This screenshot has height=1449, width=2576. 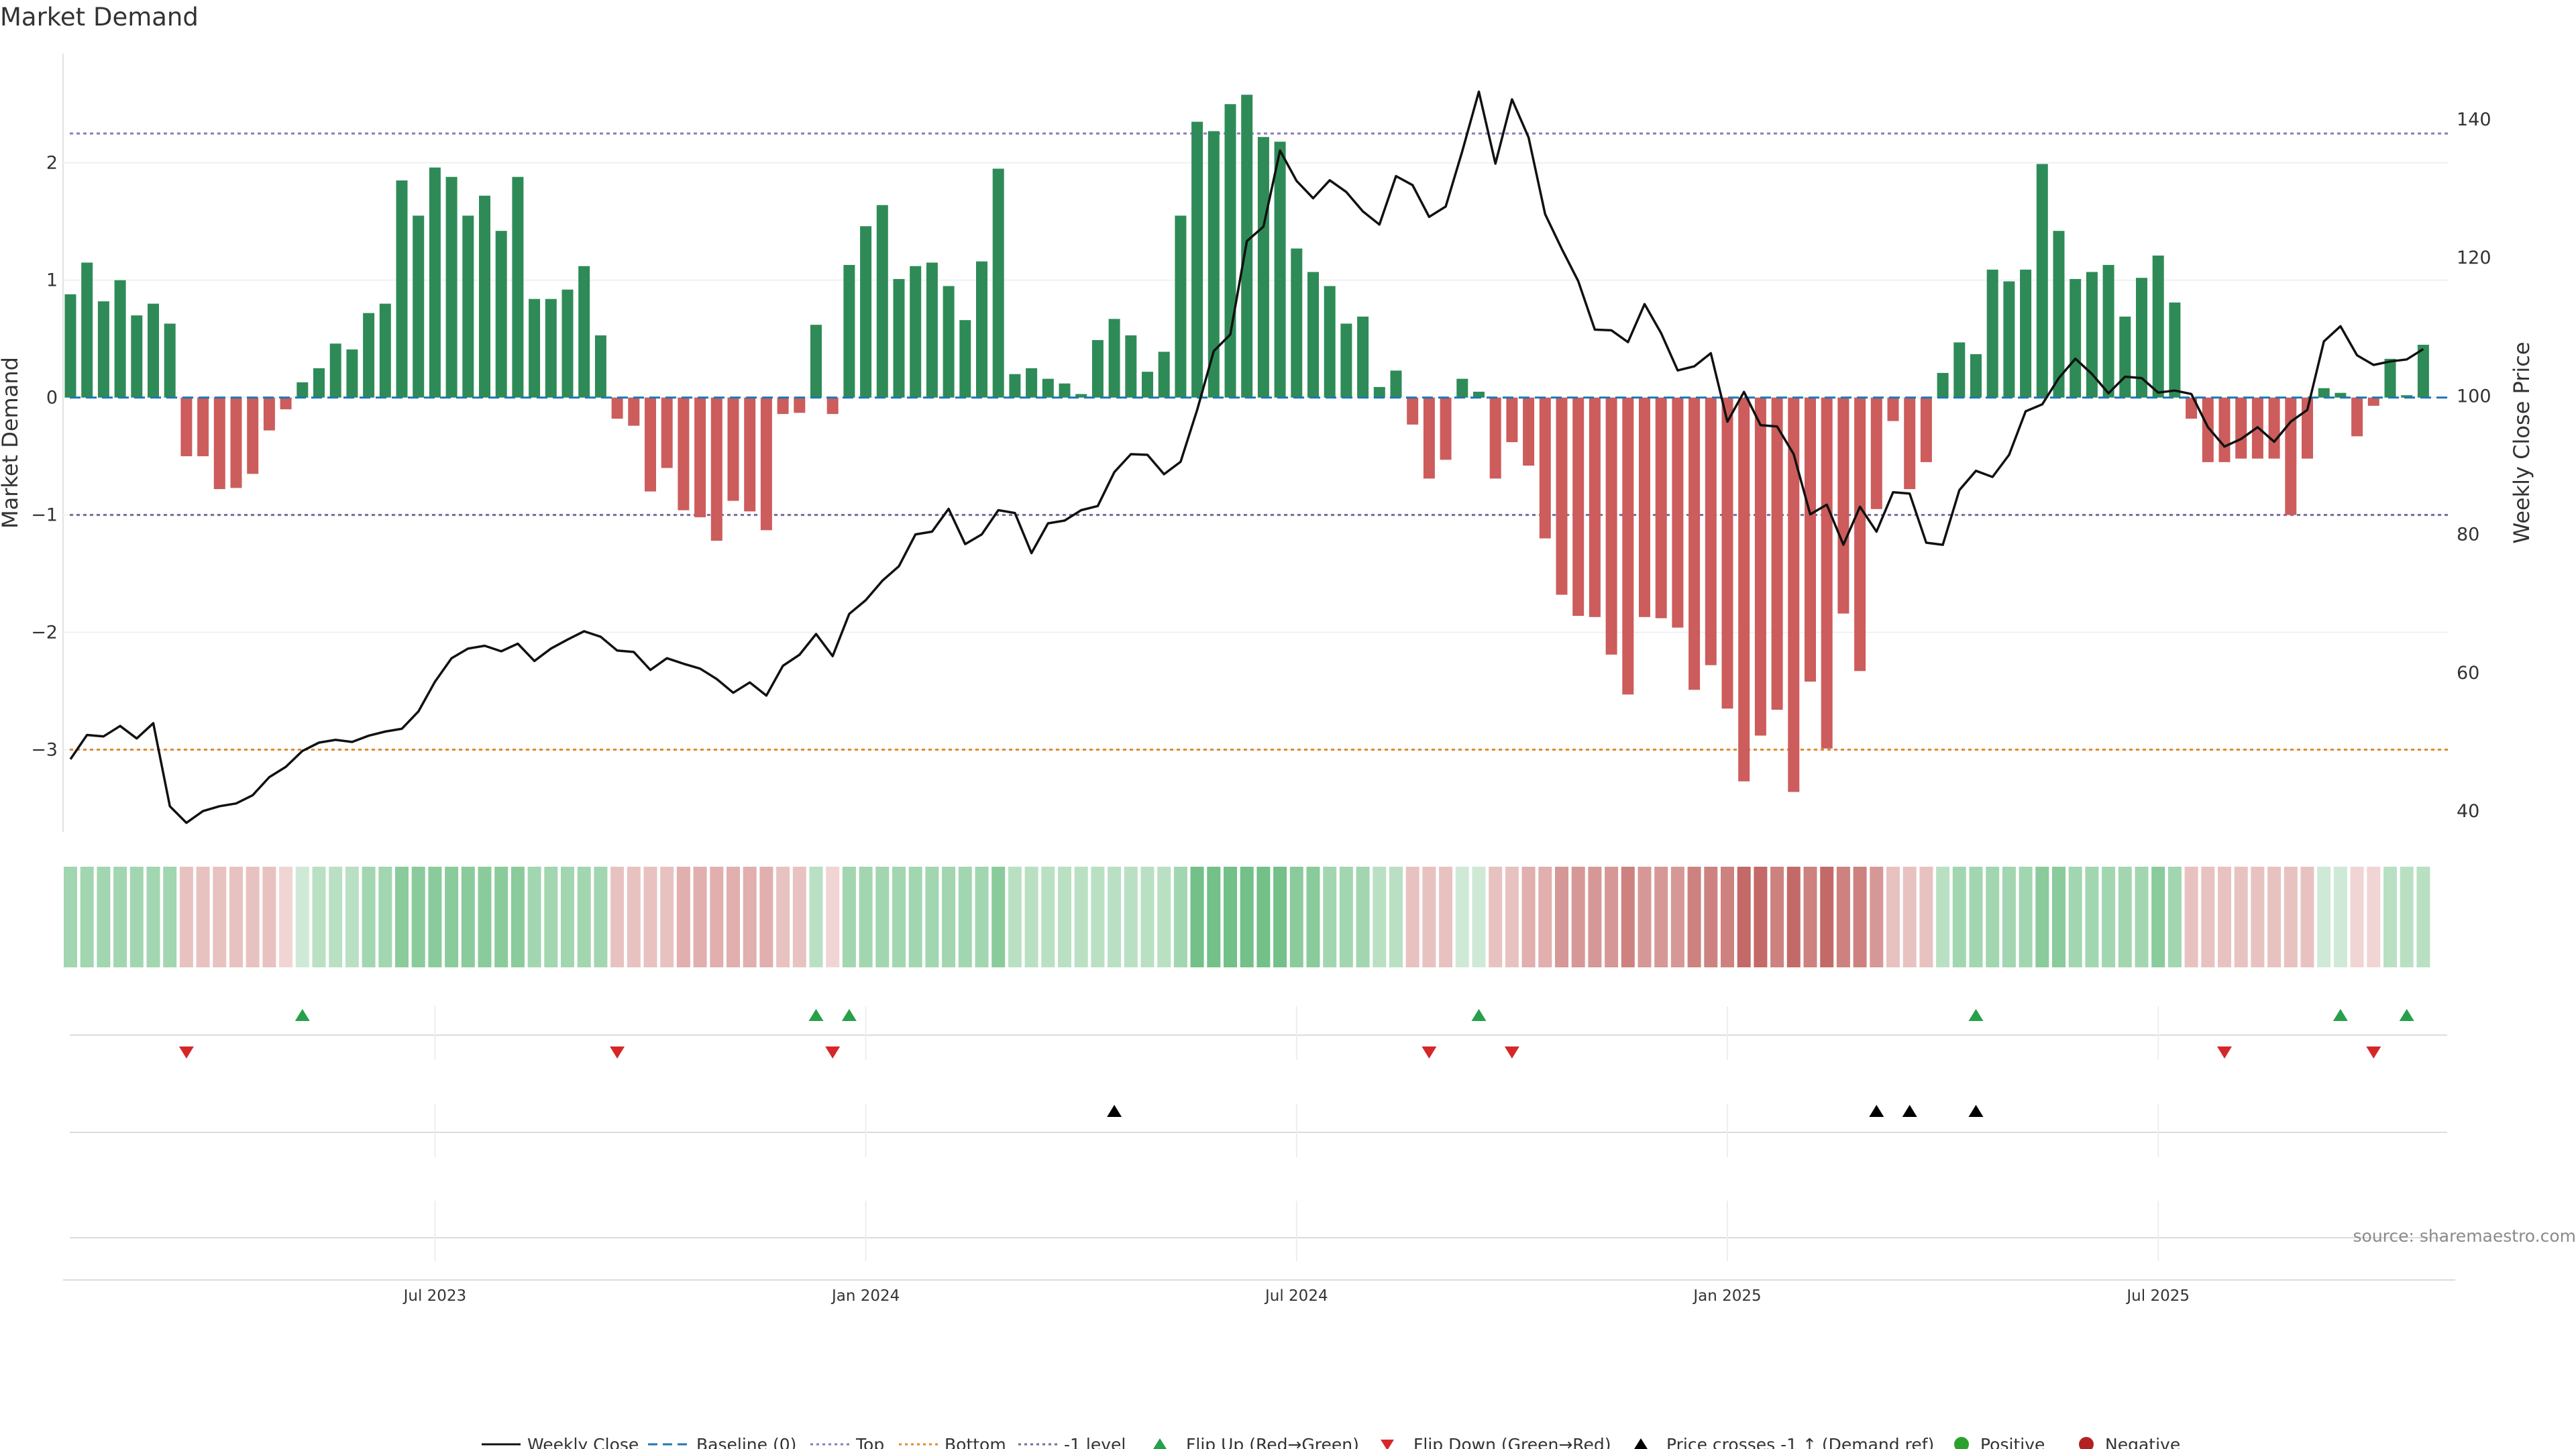 What do you see at coordinates (2464, 1236) in the screenshot?
I see `source-note: source: sharemaestro.com` at bounding box center [2464, 1236].